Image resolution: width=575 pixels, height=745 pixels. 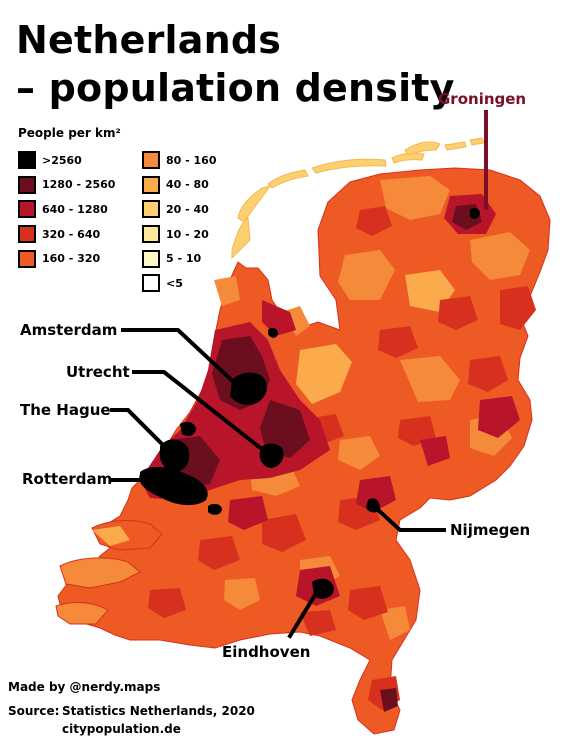 I want to click on legend-label: 640 - 1280, so click(x=75, y=209).